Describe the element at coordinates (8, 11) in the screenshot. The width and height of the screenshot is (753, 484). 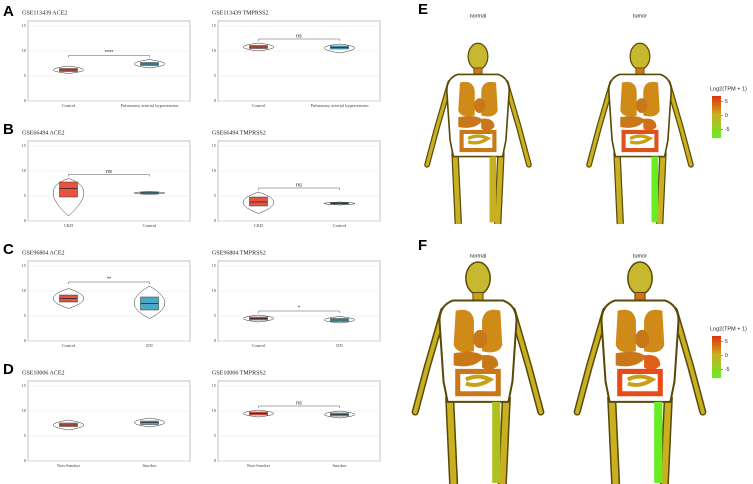
I see `panel-label: A` at that location.